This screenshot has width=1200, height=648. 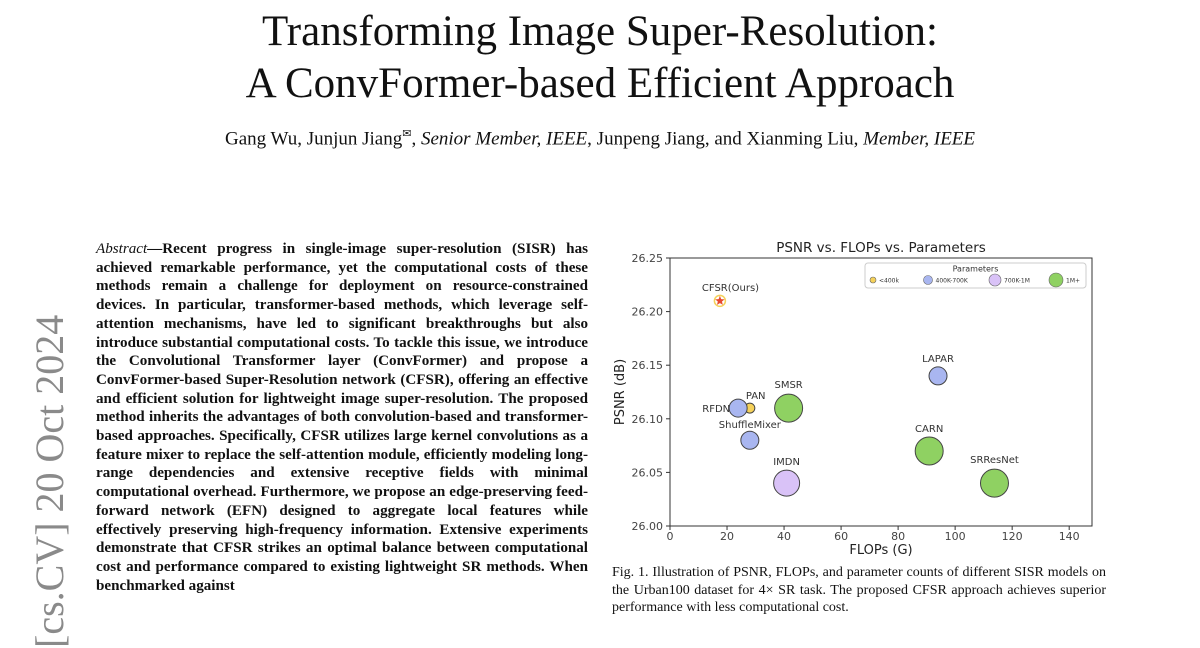 What do you see at coordinates (1017, 281) in the screenshot?
I see `legend-entry: 700K-1M` at bounding box center [1017, 281].